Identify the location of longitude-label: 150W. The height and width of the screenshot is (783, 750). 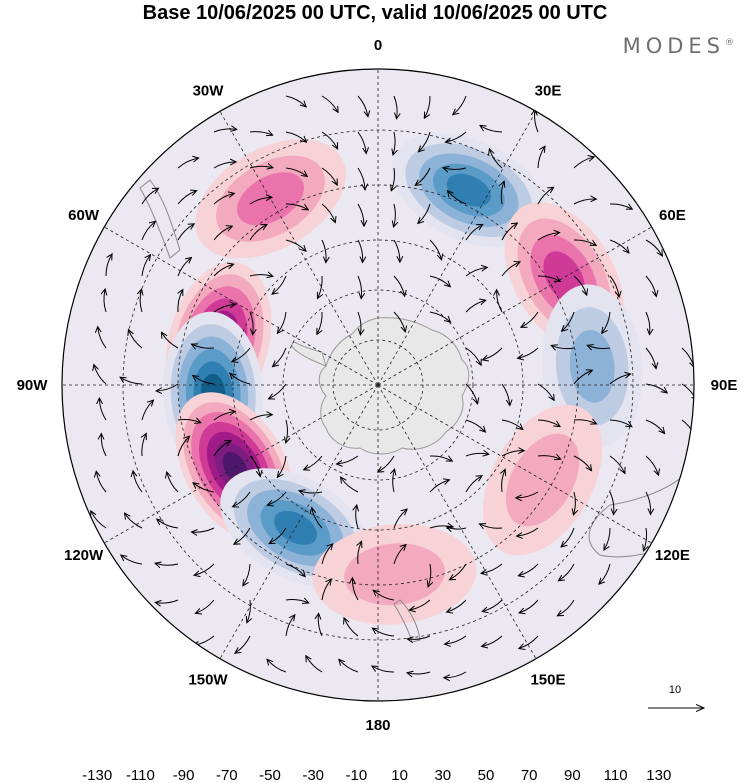
(208, 679).